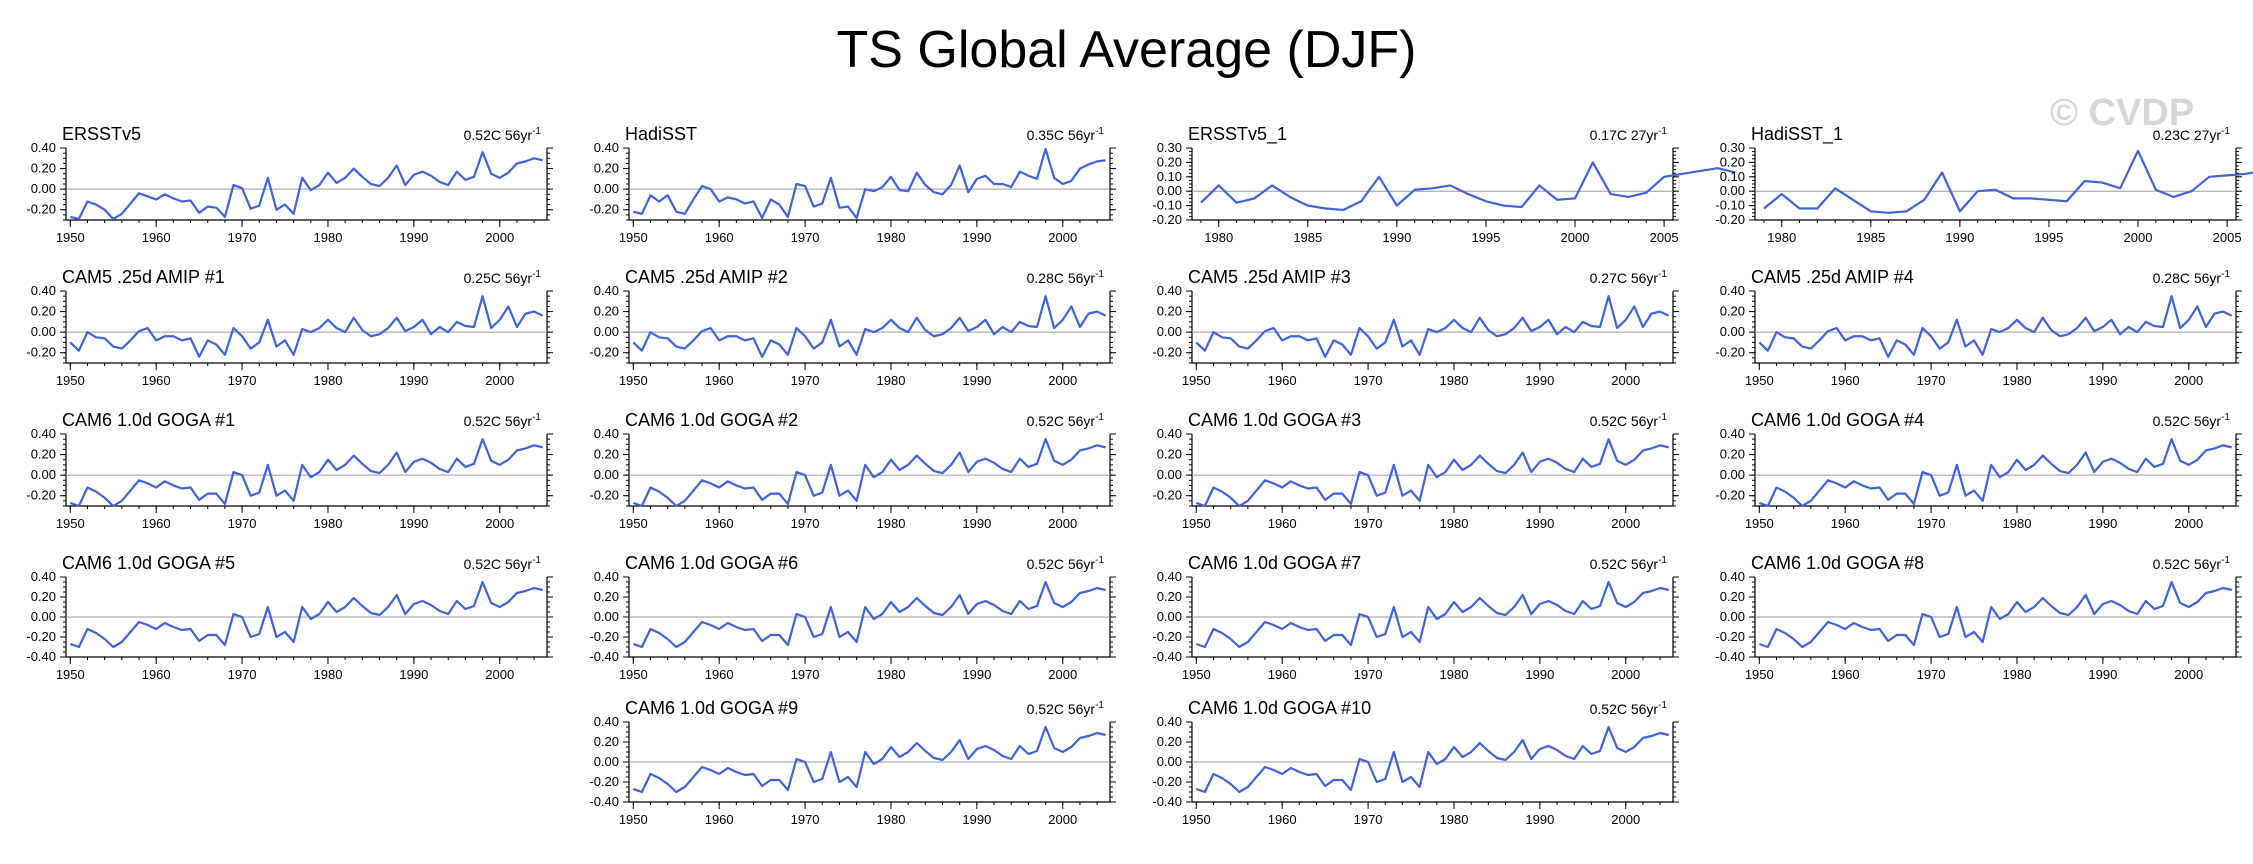 This screenshot has height=864, width=2253. Describe the element at coordinates (1307, 237) in the screenshot. I see `x-tick-label: 1985` at that location.